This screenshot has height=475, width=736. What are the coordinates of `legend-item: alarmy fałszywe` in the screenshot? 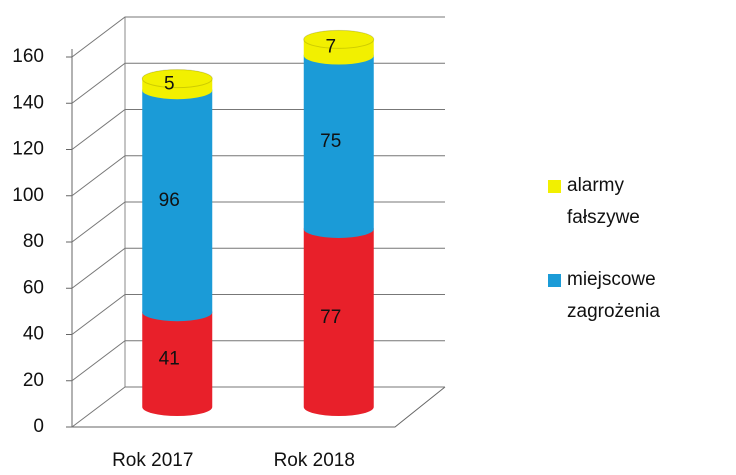 It's located at (638, 202).